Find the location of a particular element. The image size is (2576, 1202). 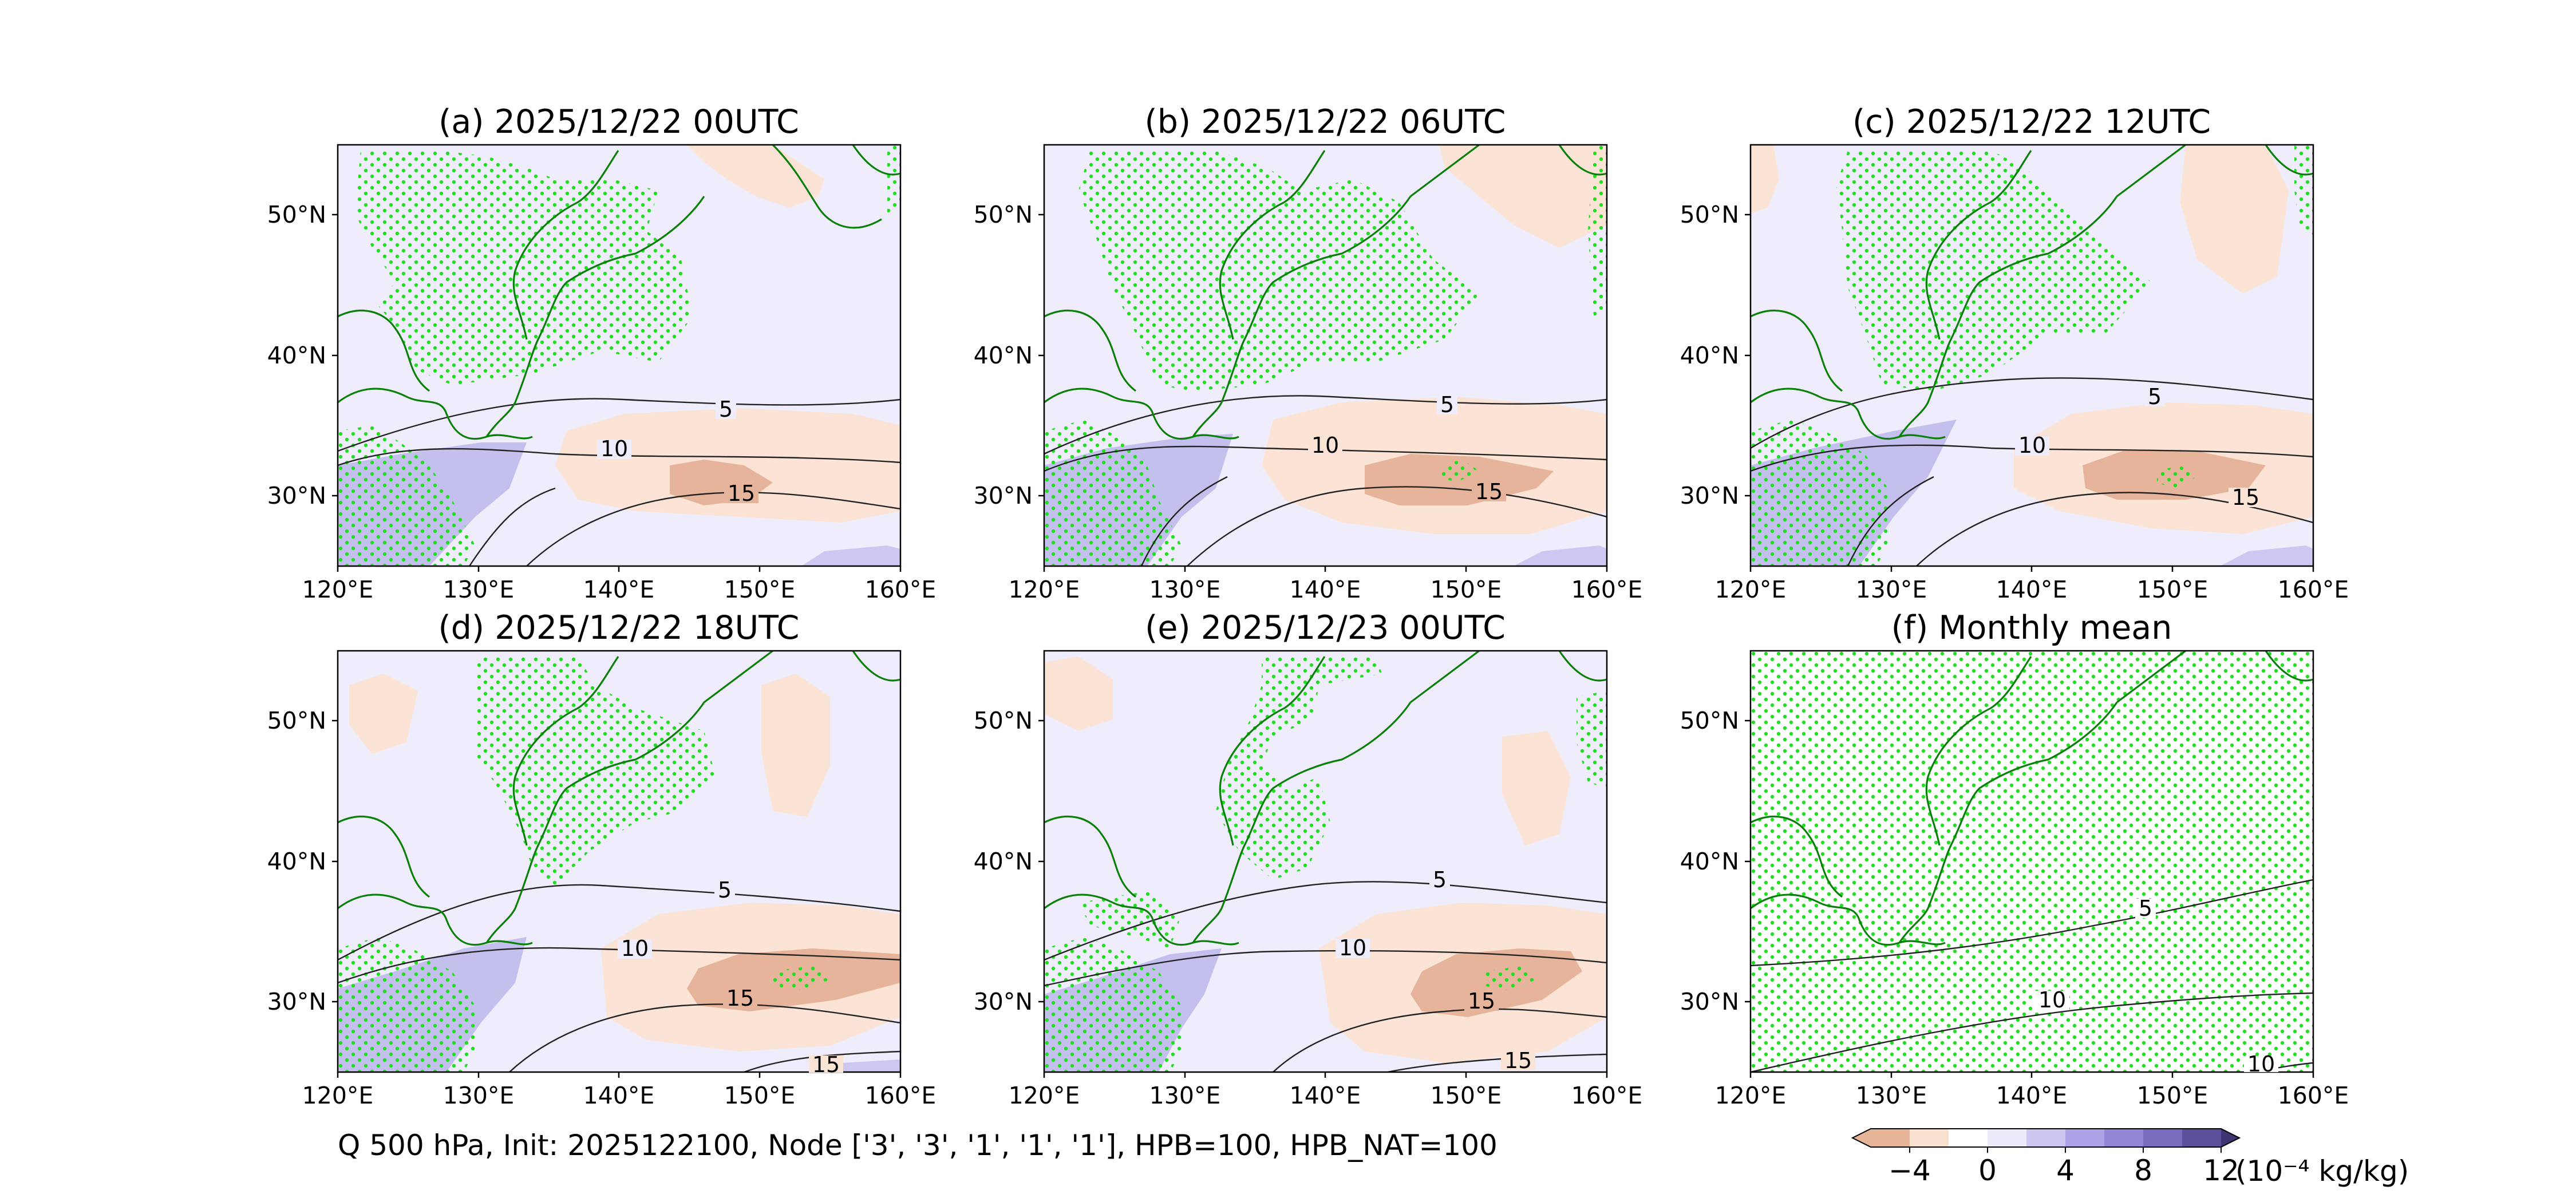

colorbar-tick-label: 12 is located at coordinates (2221, 1170).